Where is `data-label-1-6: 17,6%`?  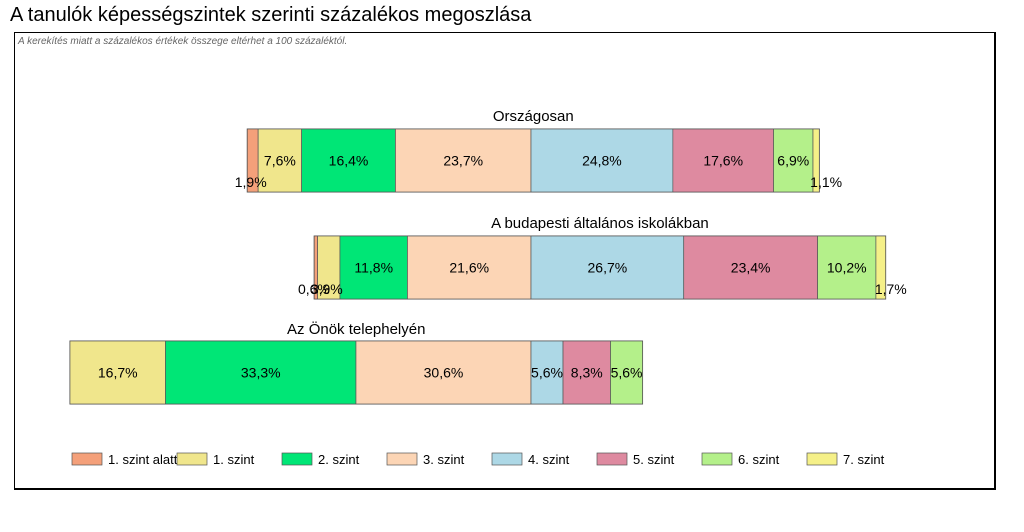
data-label-1-6: 17,6% is located at coordinates (723, 161).